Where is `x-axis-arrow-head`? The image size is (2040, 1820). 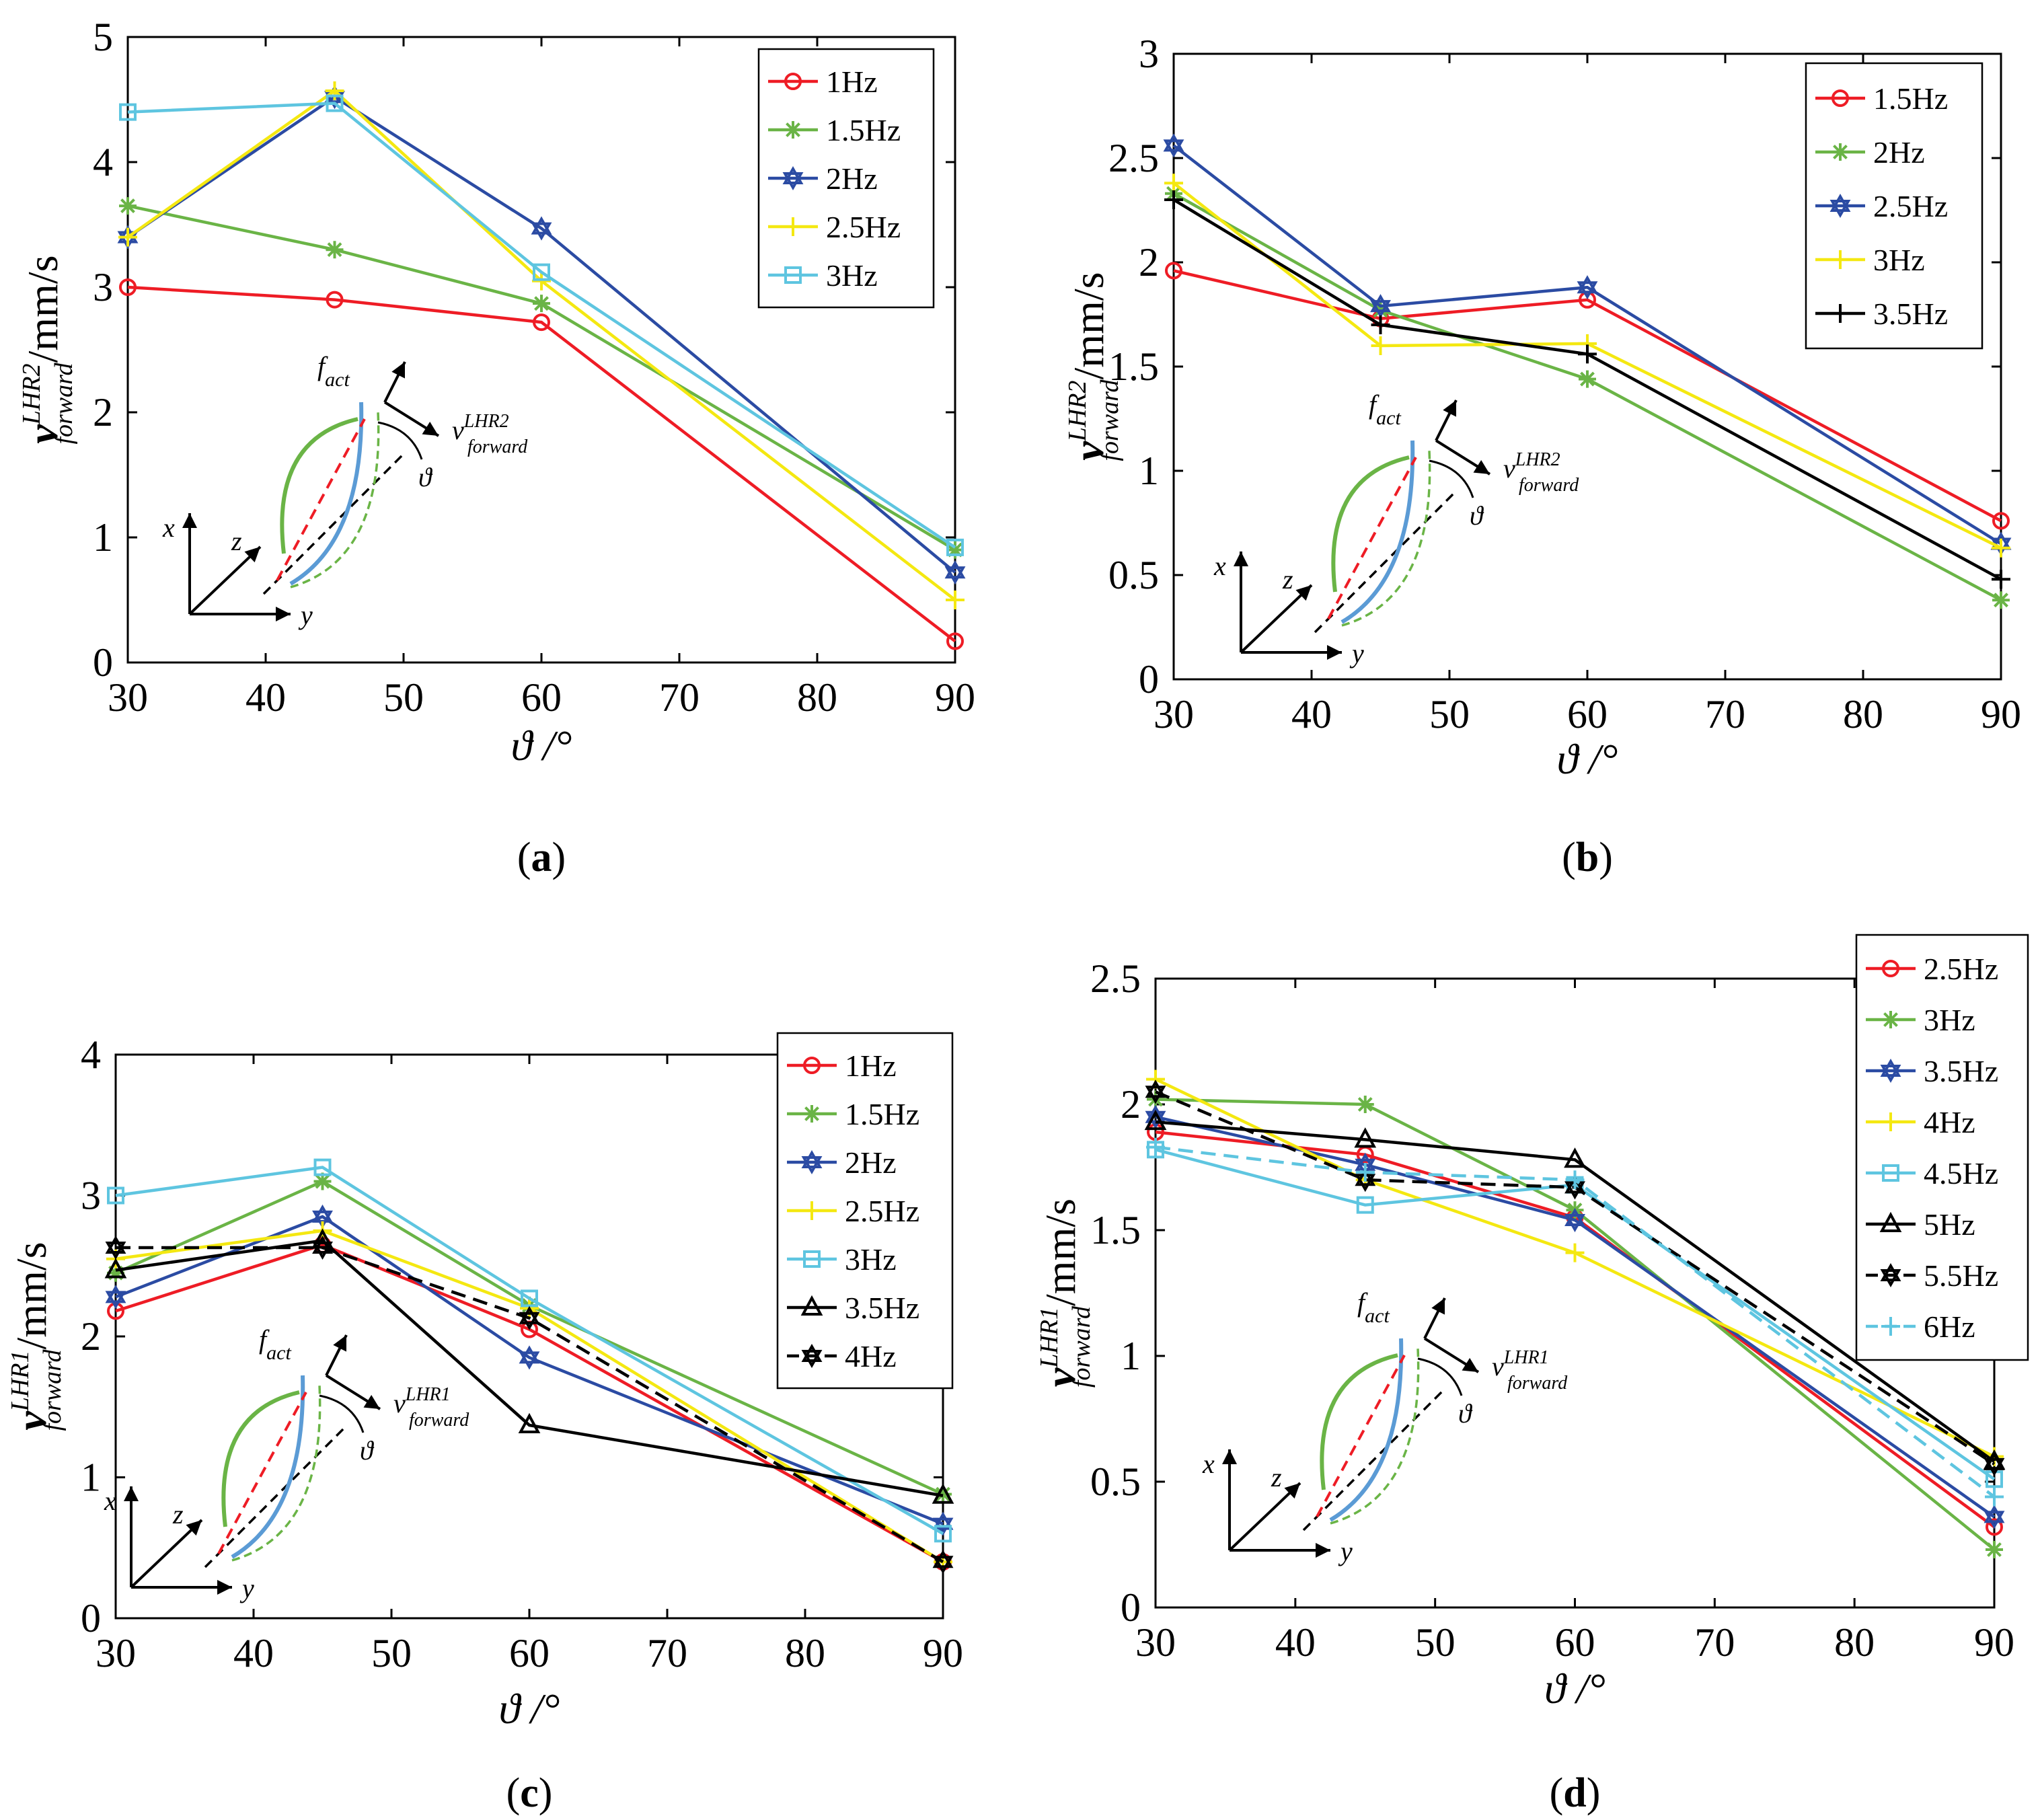 x-axis-arrow-head is located at coordinates (131, 1494).